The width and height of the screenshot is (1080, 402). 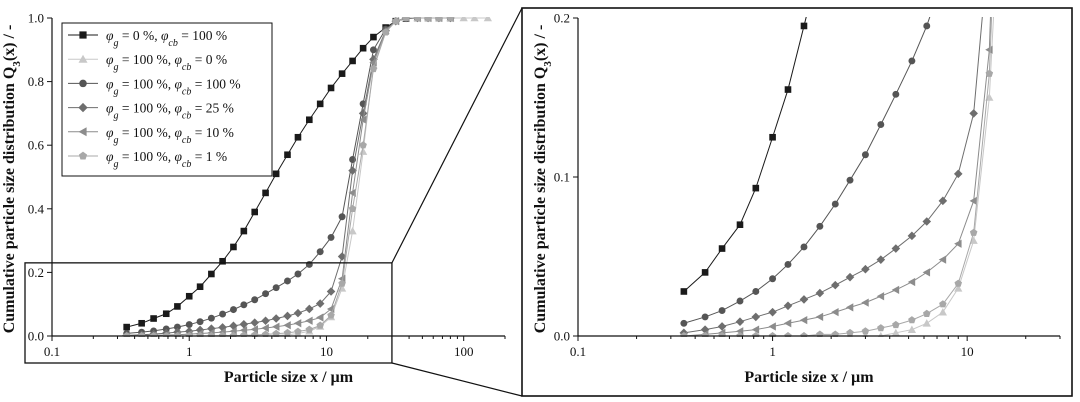 What do you see at coordinates (167, 99) in the screenshot?
I see `legend-box` at bounding box center [167, 99].